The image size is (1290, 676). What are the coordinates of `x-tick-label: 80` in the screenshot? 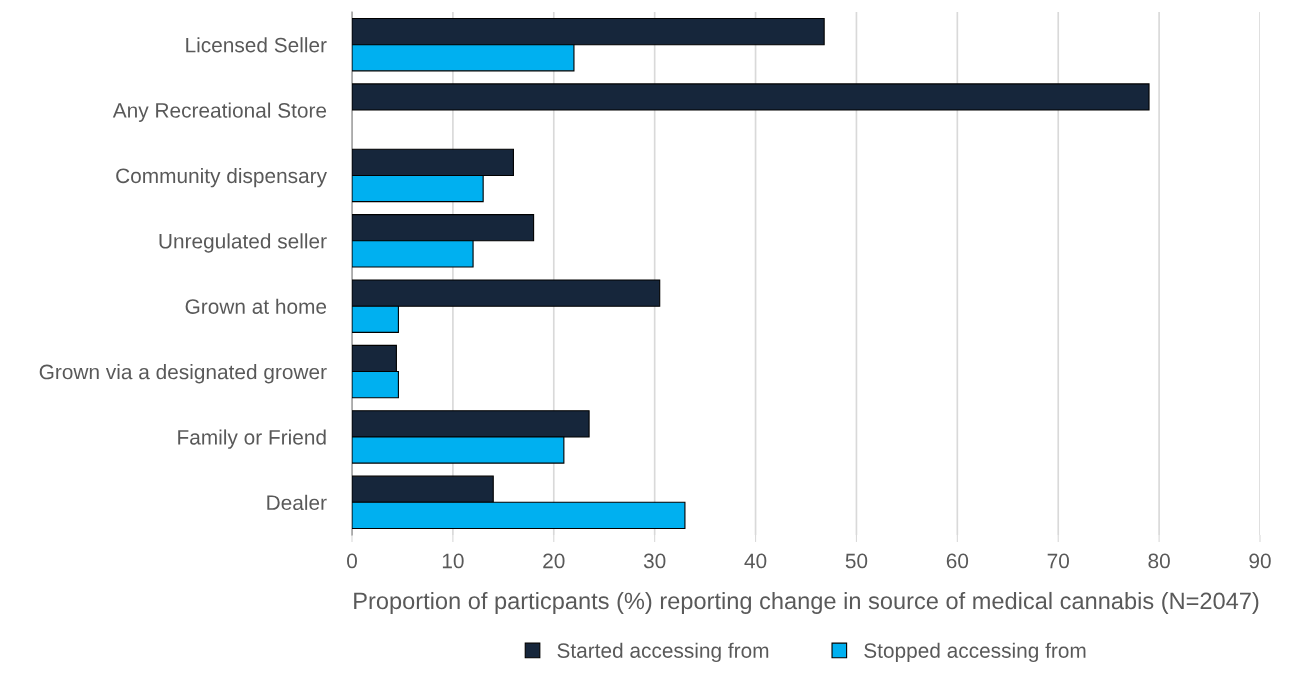 It's located at (1159, 561).